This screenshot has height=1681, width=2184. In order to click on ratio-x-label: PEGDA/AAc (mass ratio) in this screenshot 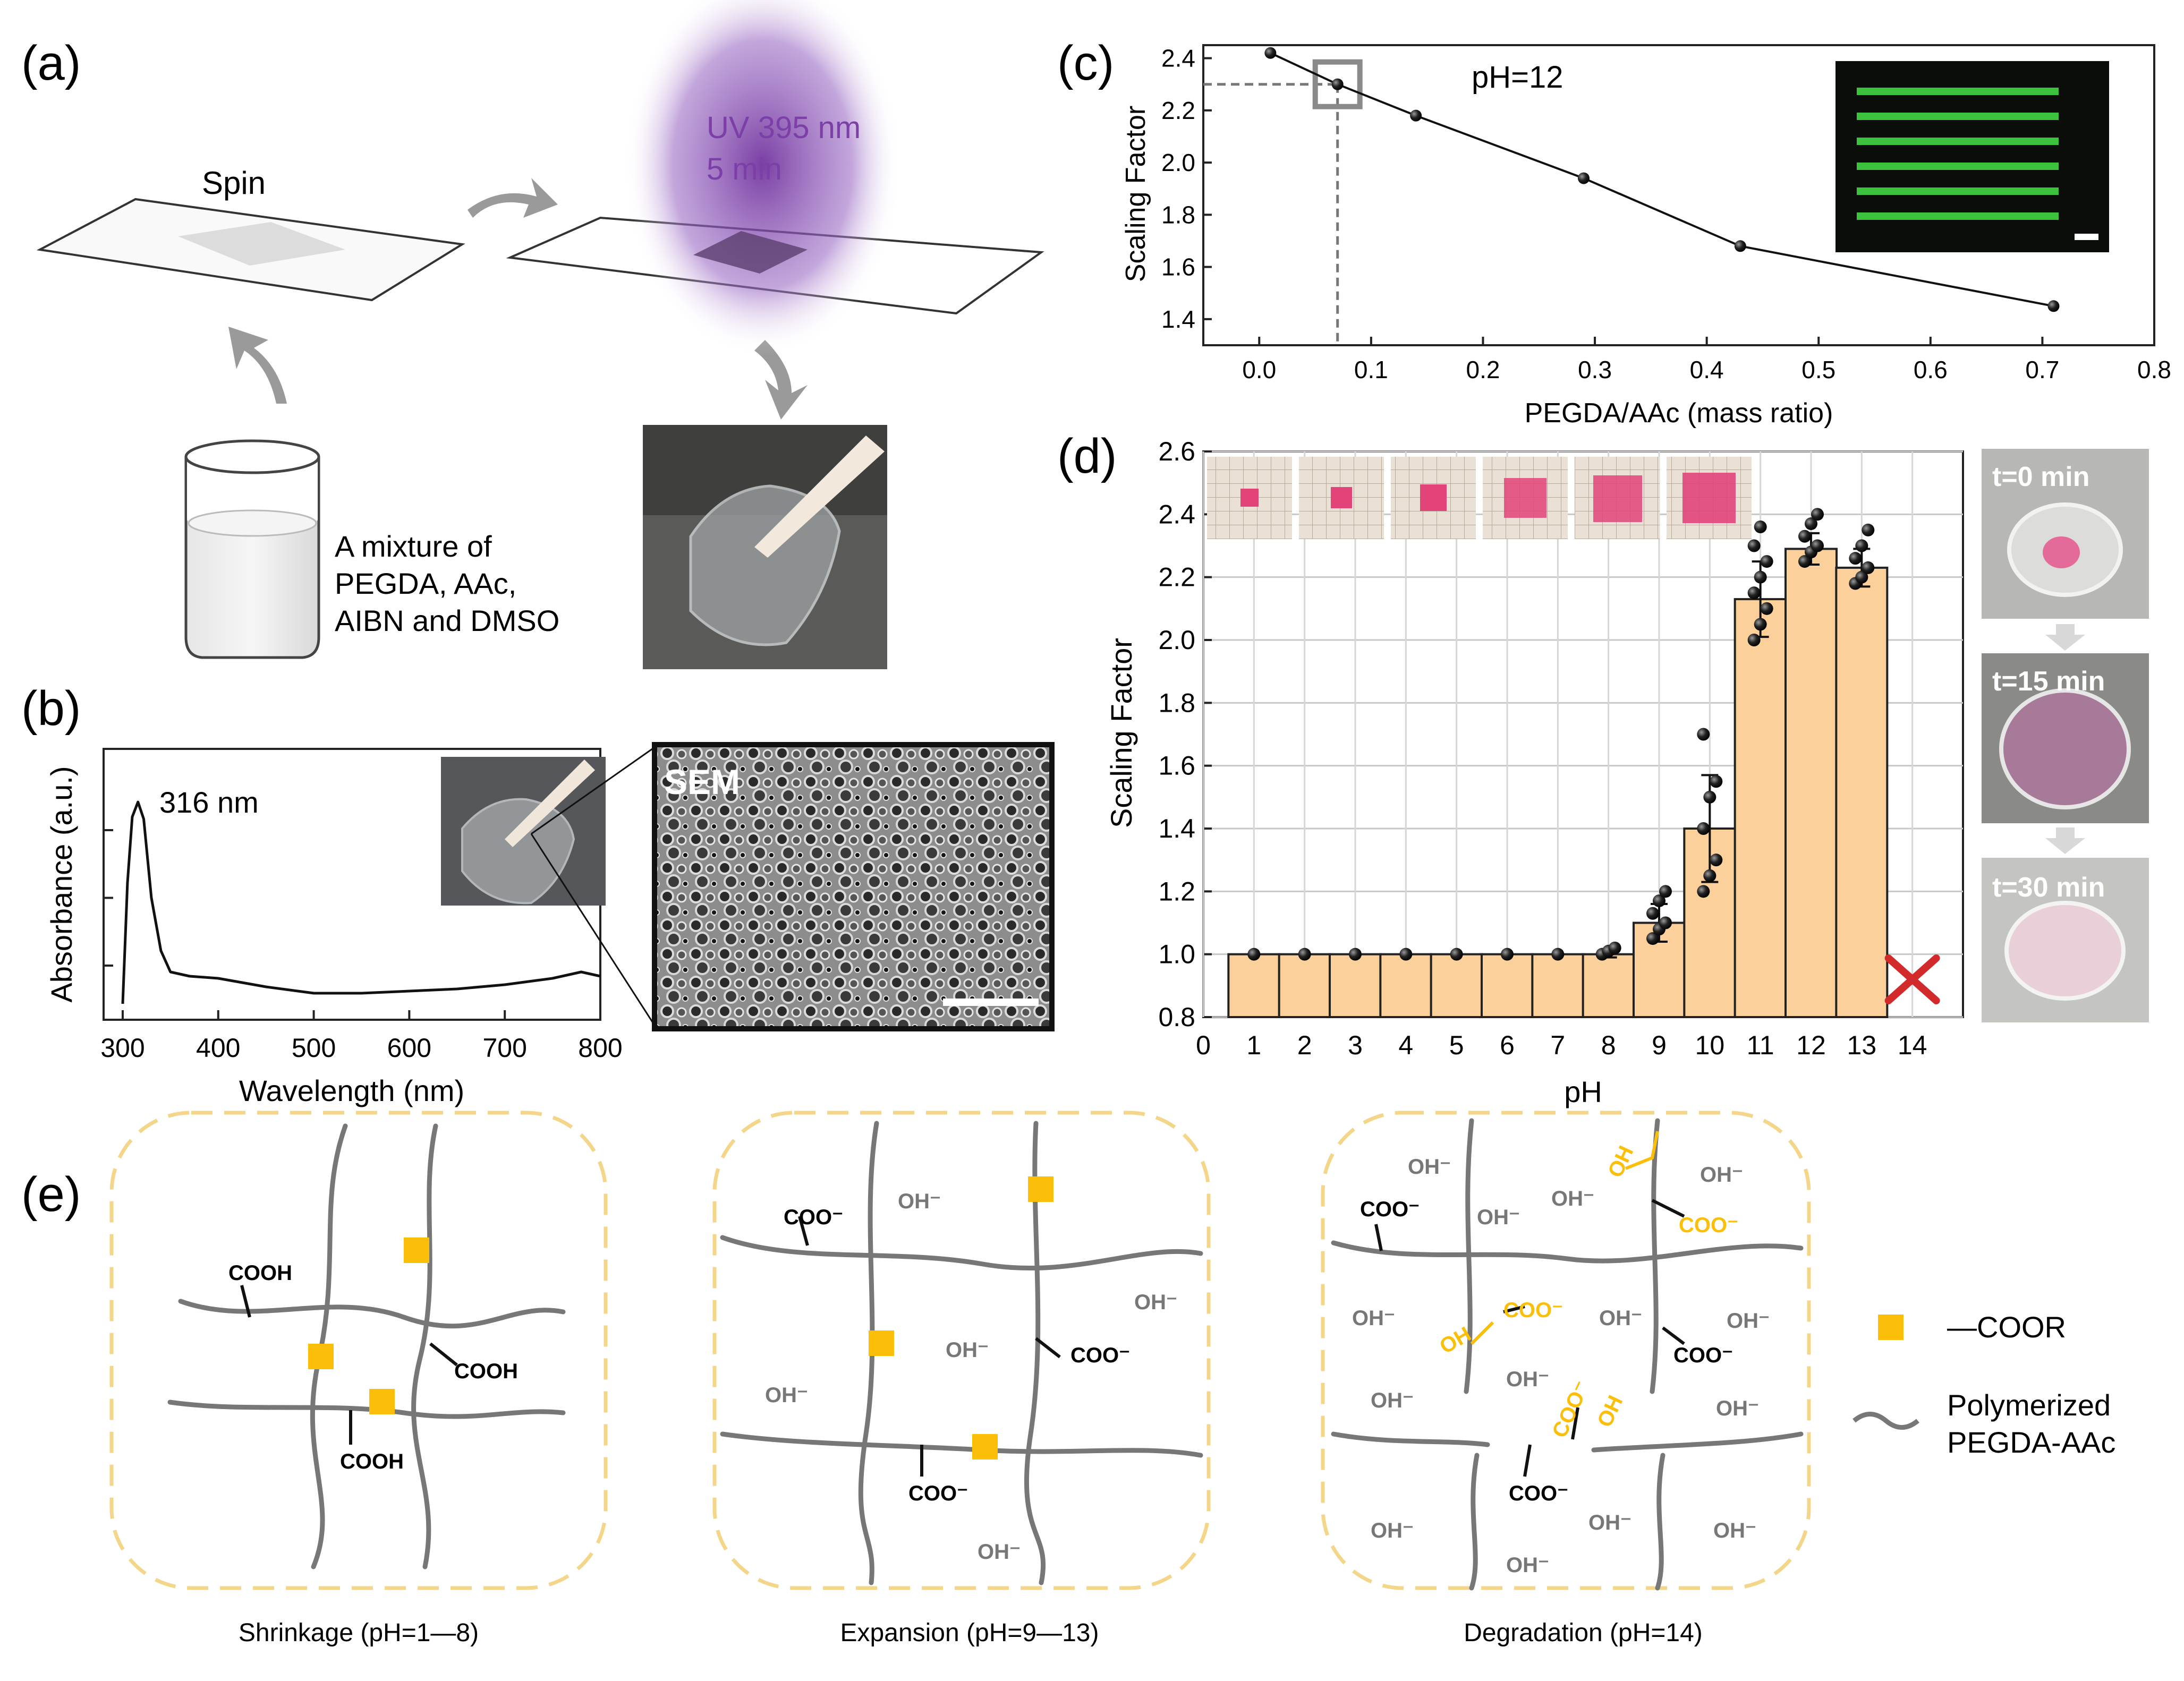, I will do `click(1679, 413)`.